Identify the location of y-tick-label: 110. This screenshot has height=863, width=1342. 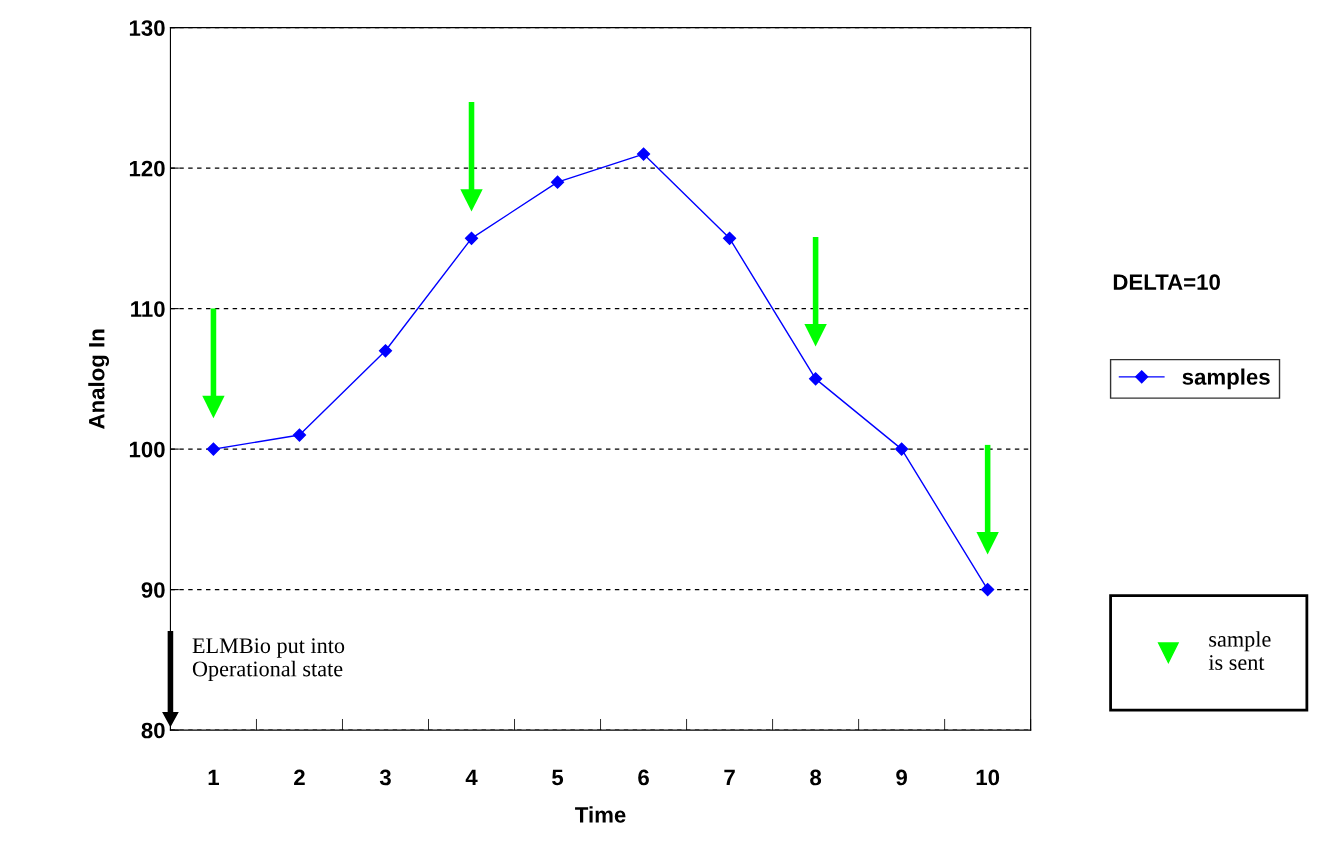
(148, 309).